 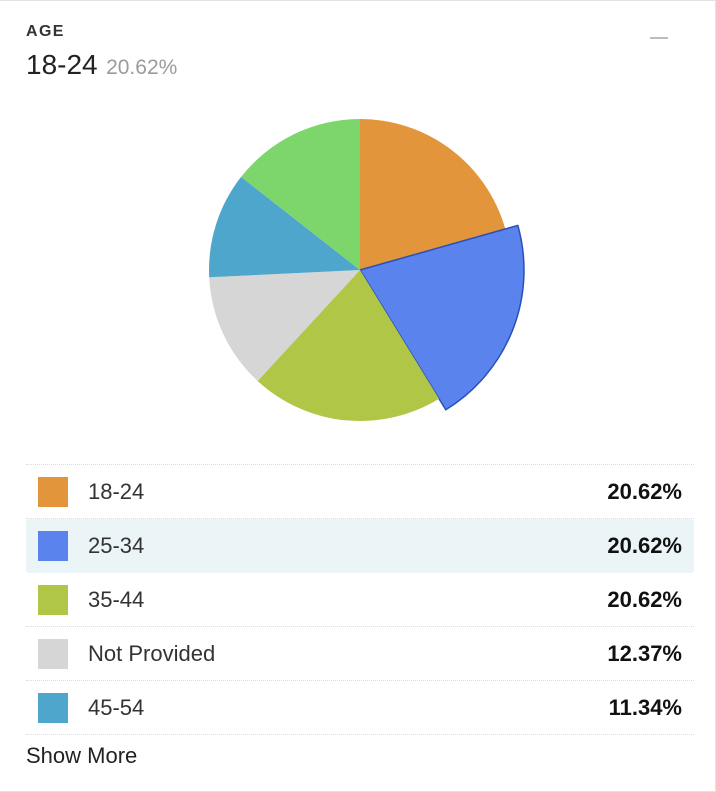 I want to click on legend-row-25-34: 25-34 20.62%, so click(x=360, y=546).